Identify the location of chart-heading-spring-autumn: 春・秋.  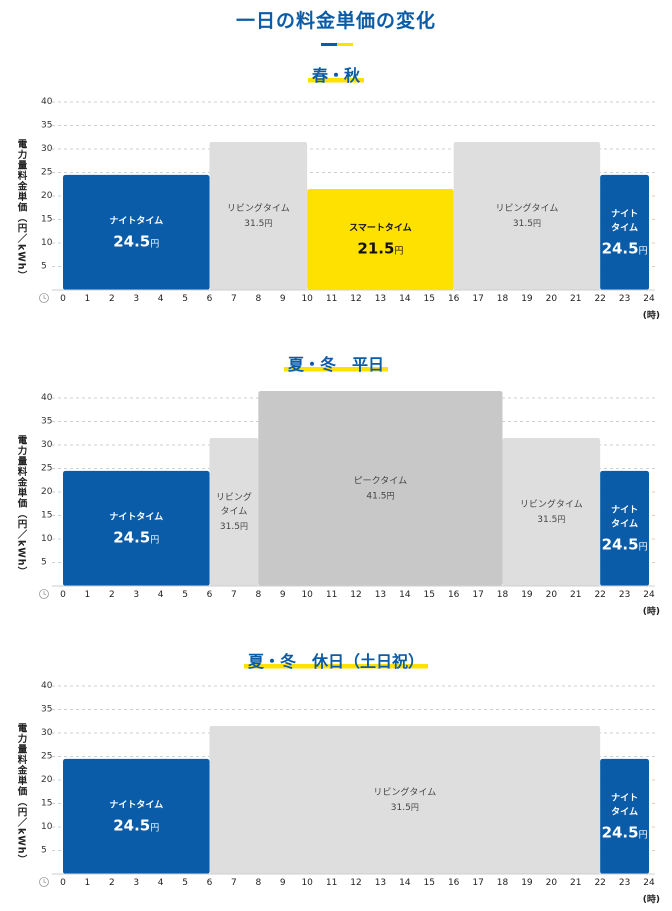
(336, 75).